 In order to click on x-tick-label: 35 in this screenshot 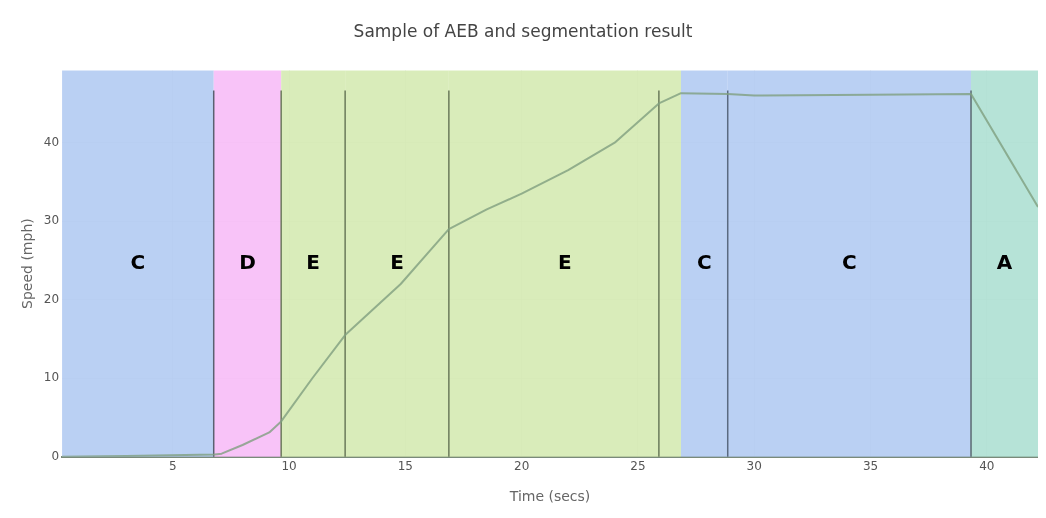, I will do `click(870, 466)`.